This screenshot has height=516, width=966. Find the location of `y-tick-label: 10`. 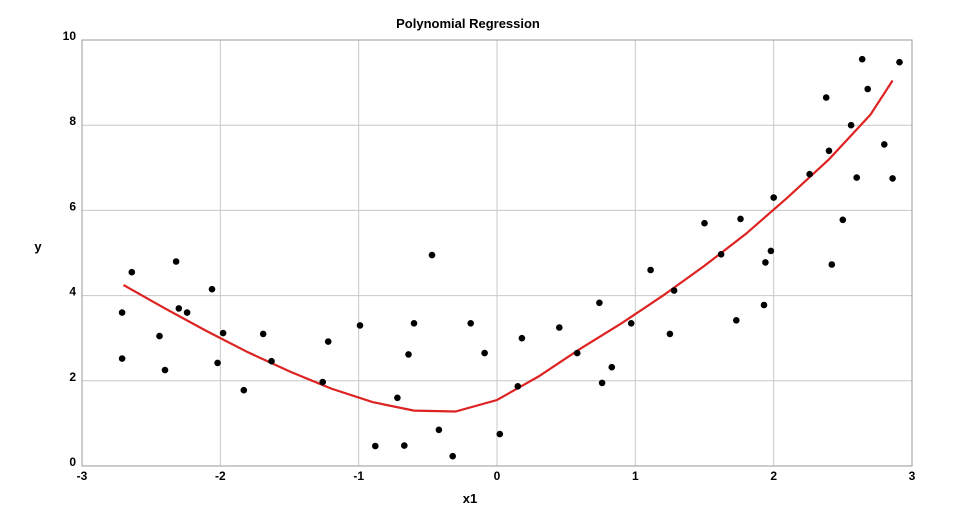

y-tick-label: 10 is located at coordinates (70, 36).